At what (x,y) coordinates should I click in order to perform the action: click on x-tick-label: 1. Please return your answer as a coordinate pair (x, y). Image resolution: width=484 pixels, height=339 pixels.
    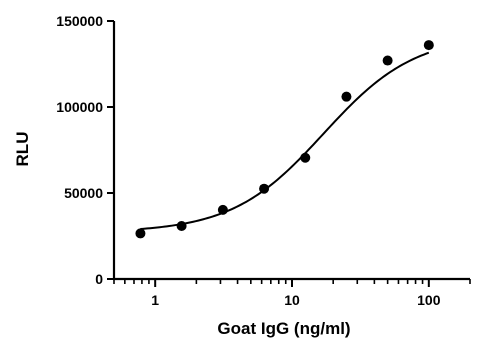
    Looking at the image, I should click on (155, 300).